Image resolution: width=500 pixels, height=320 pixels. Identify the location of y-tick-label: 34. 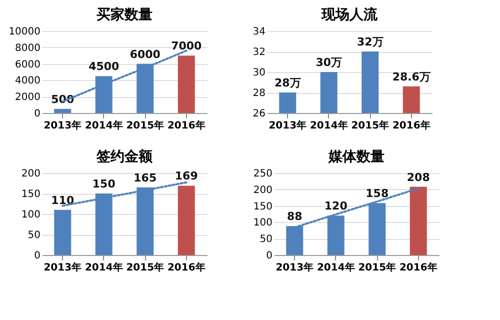
(259, 32).